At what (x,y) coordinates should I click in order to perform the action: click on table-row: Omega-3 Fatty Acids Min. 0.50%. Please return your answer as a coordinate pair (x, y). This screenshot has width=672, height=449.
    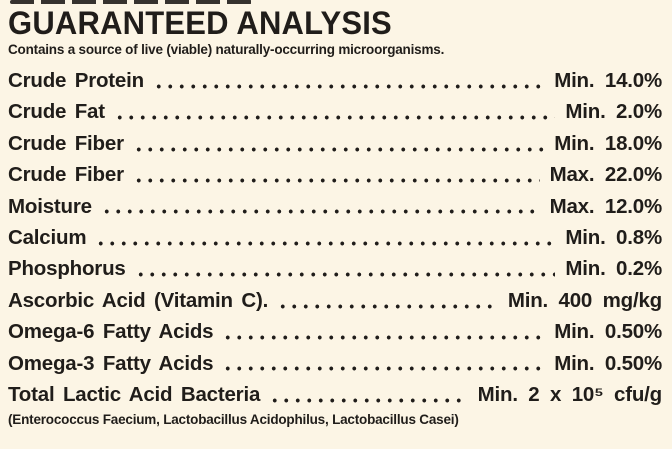
    Looking at the image, I should click on (335, 363).